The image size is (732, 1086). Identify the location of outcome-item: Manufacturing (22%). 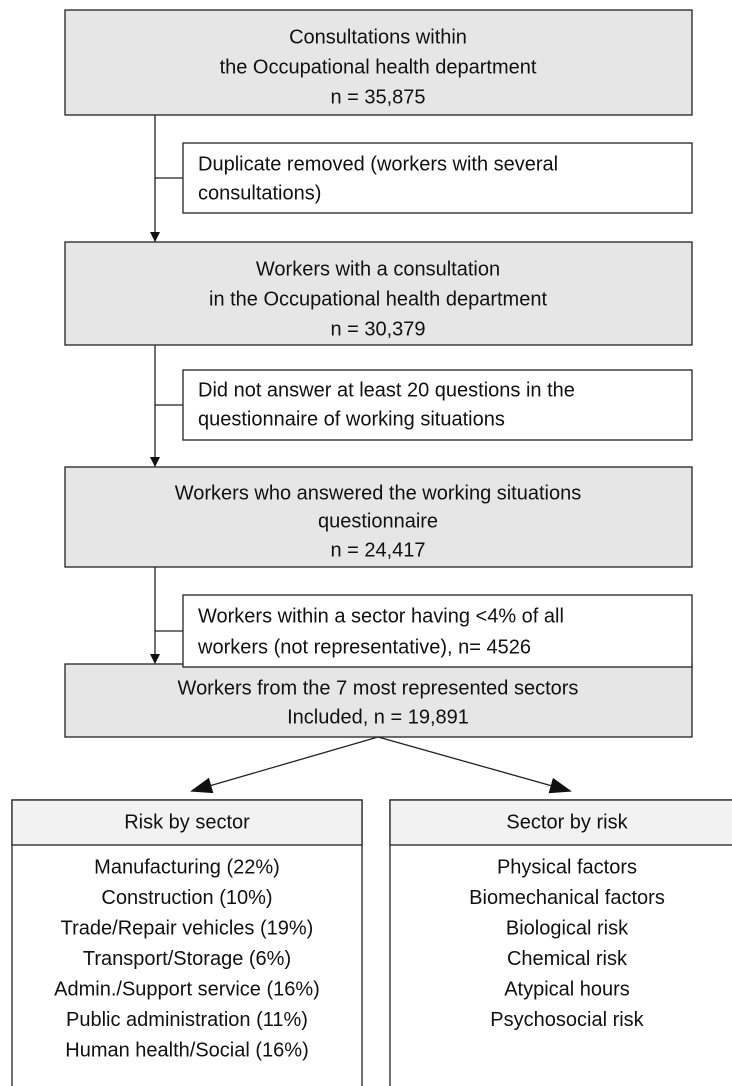
(187, 867).